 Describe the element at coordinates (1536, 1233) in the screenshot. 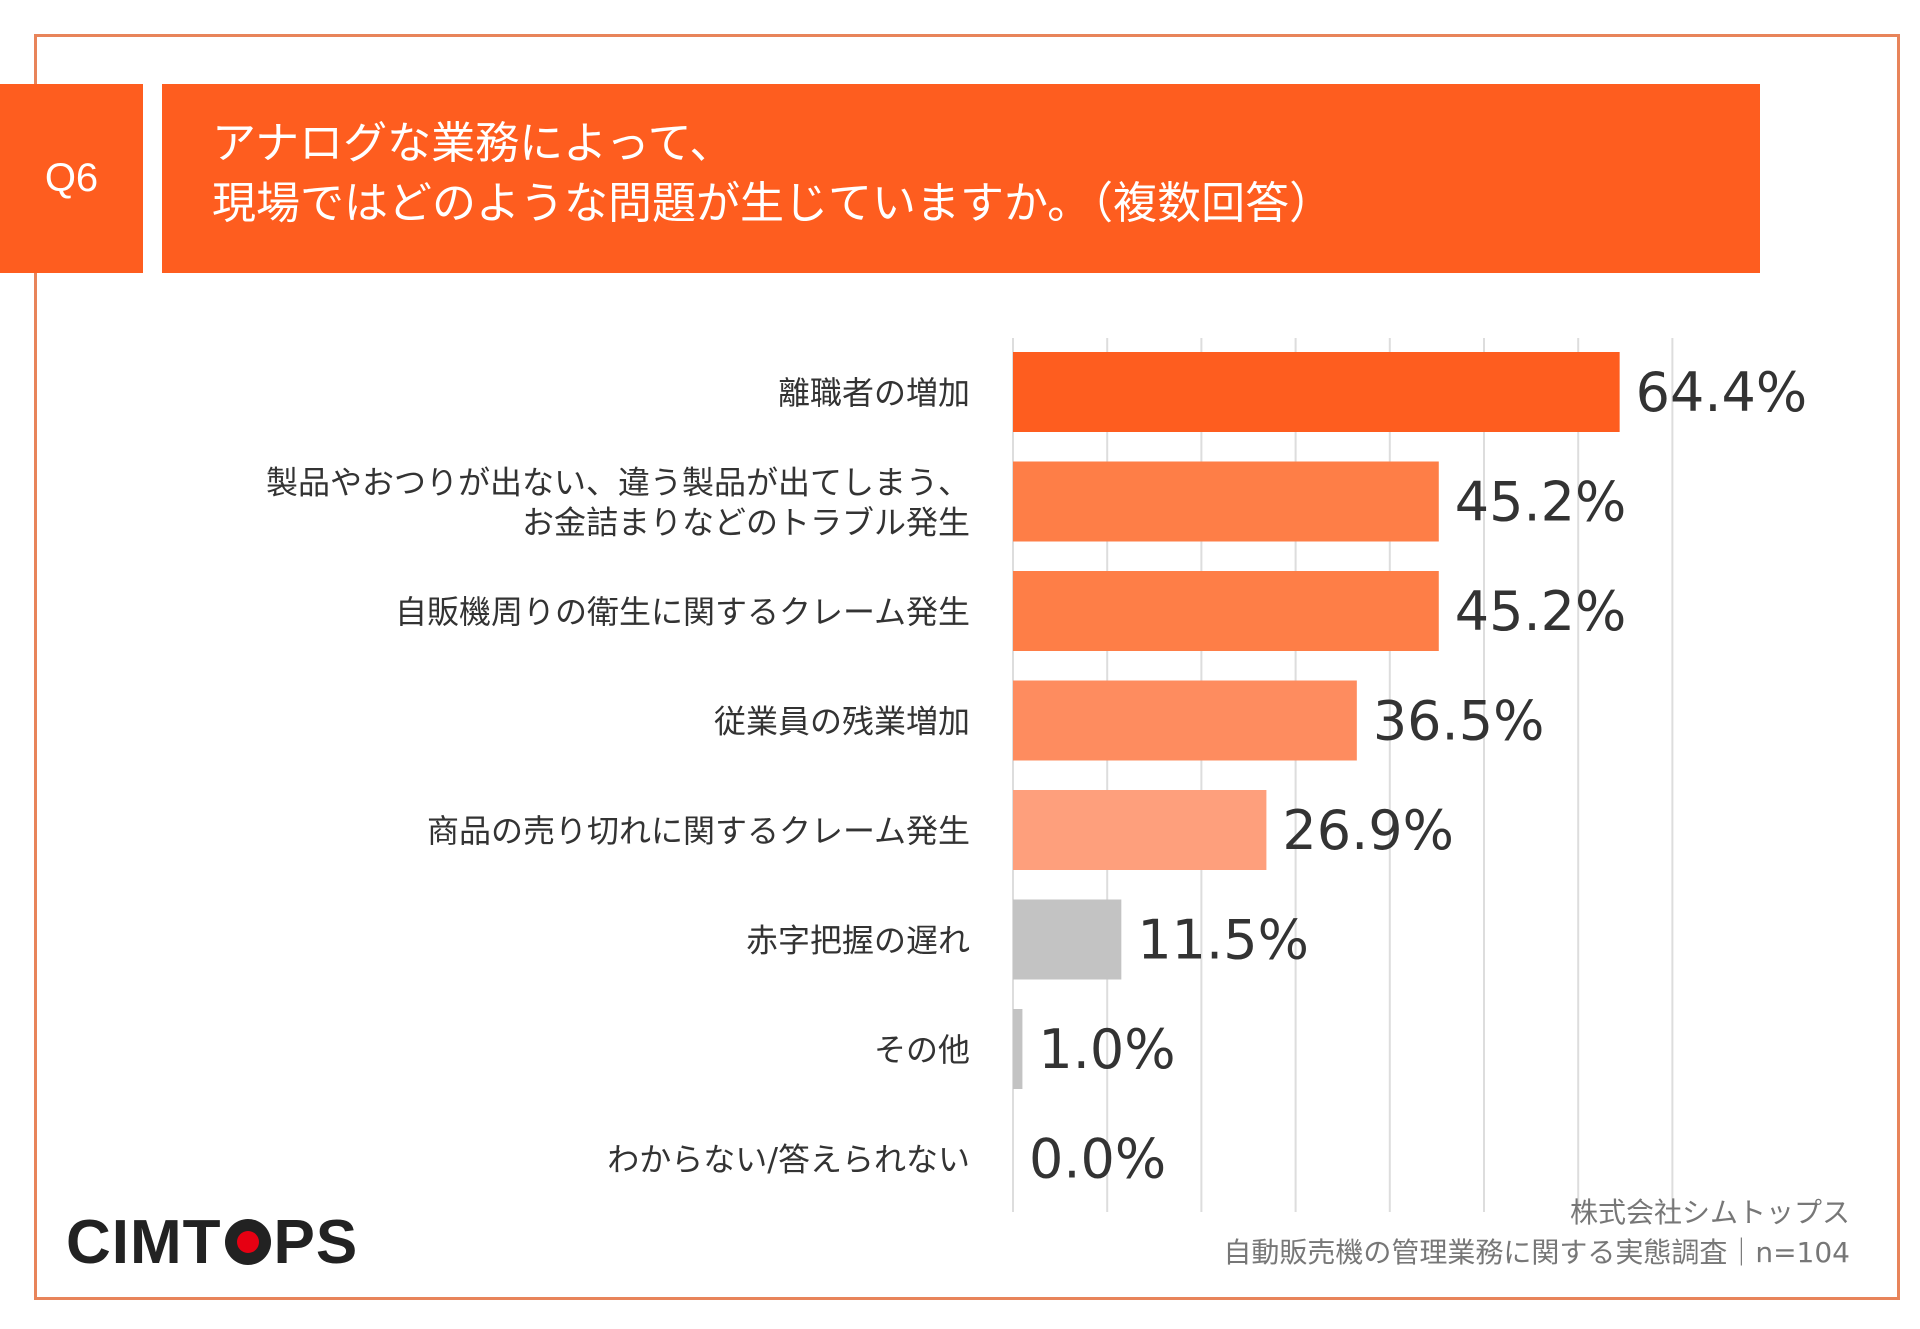

I see `source-note: 株式会社シムトップス 自動販売機の管理業務に関する実態調査｜n=104` at that location.